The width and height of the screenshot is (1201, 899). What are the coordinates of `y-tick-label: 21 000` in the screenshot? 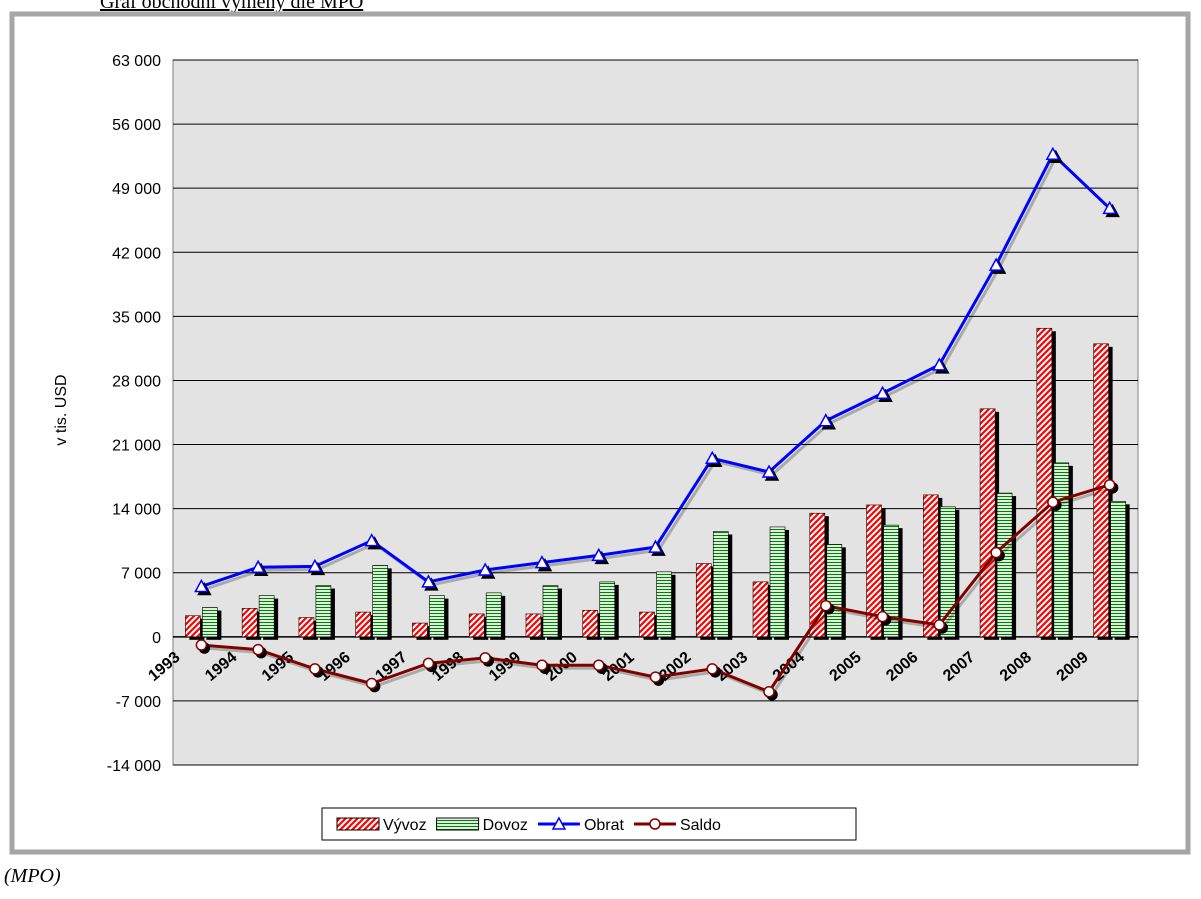 It's located at (136, 446).